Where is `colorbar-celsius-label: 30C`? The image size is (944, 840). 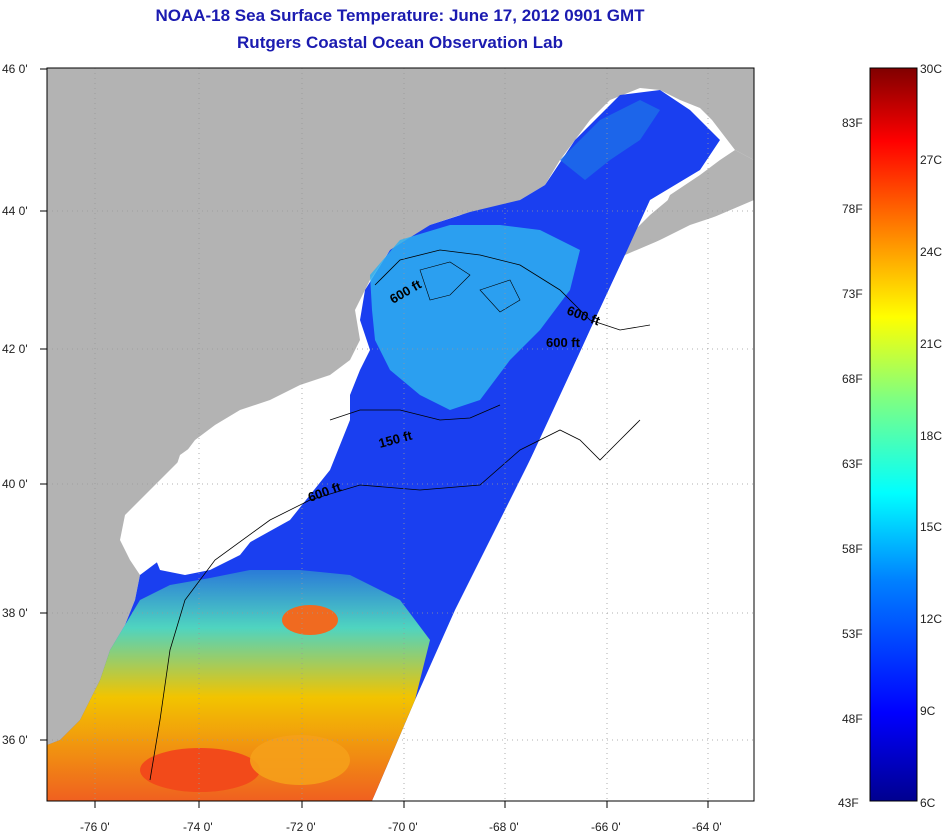
colorbar-celsius-label: 30C is located at coordinates (931, 69).